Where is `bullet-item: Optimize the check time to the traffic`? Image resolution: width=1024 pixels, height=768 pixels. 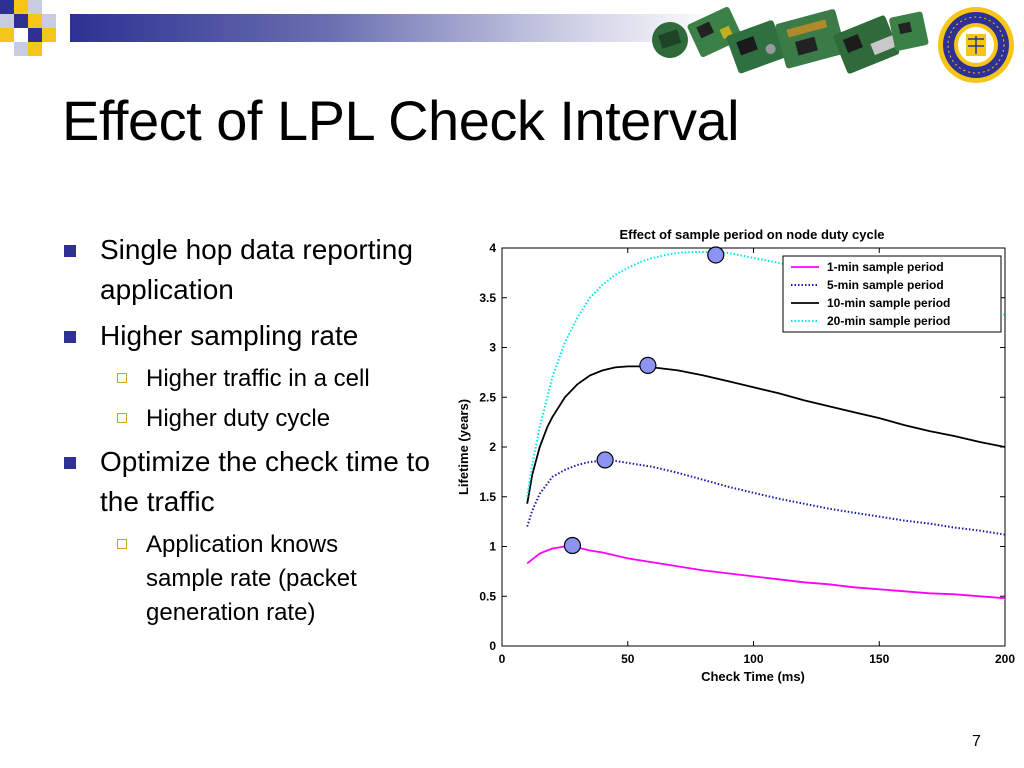
bullet-item: Optimize the check time to the traffic is located at coordinates (246, 482).